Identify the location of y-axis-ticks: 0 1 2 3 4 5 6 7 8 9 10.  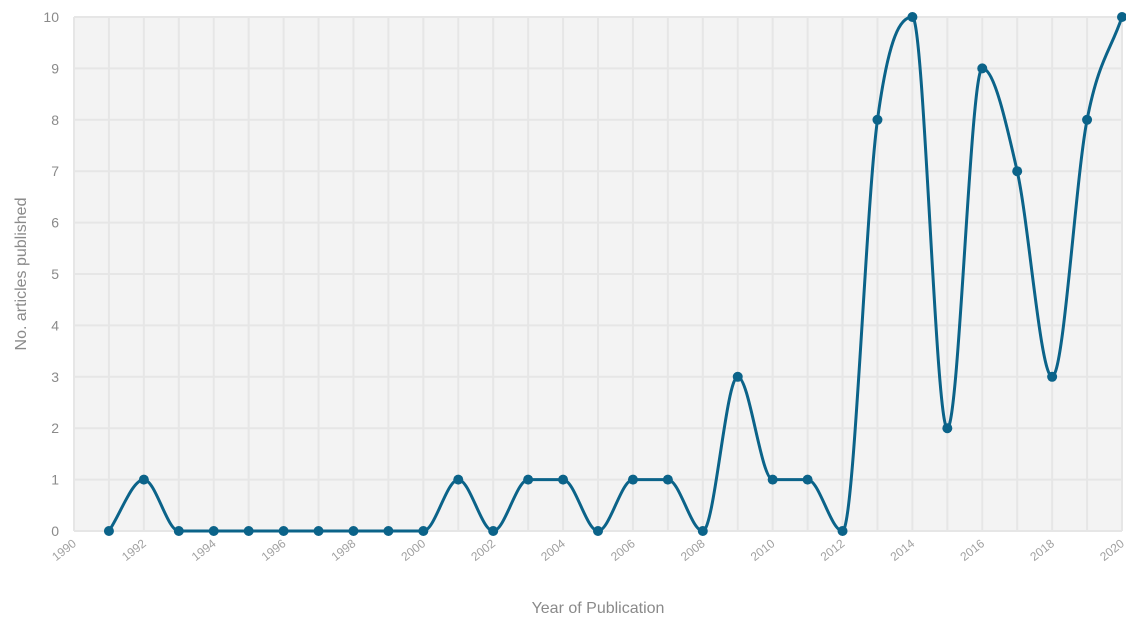
(51, 274).